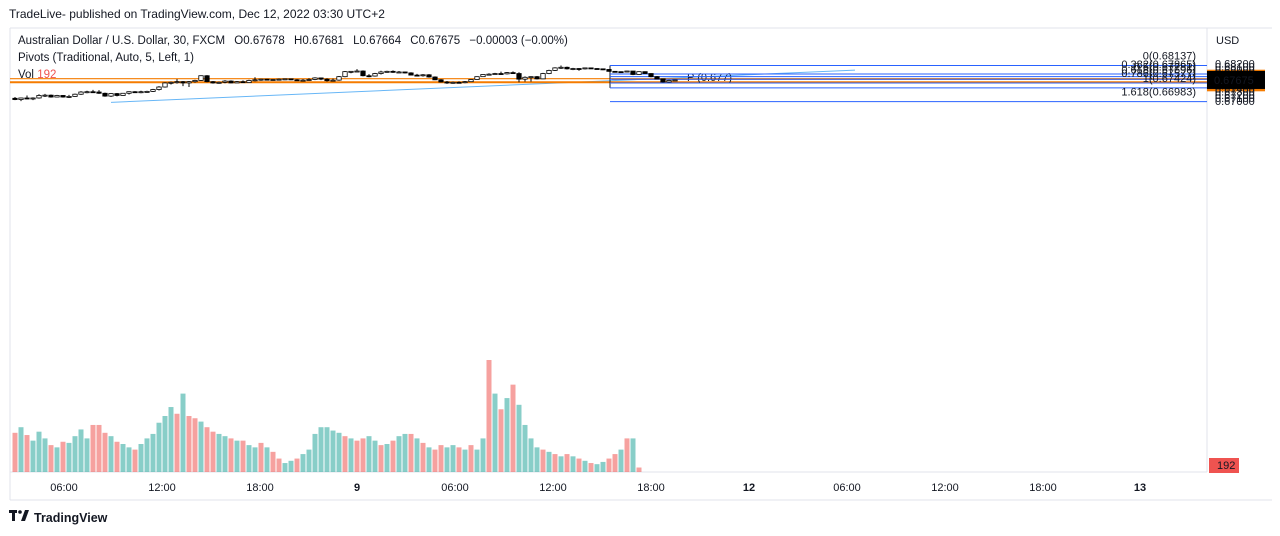 The height and width of the screenshot is (536, 1280). Describe the element at coordinates (1169, 56) in the screenshot. I see `fib-level-label: 0(0.68137)` at that location.